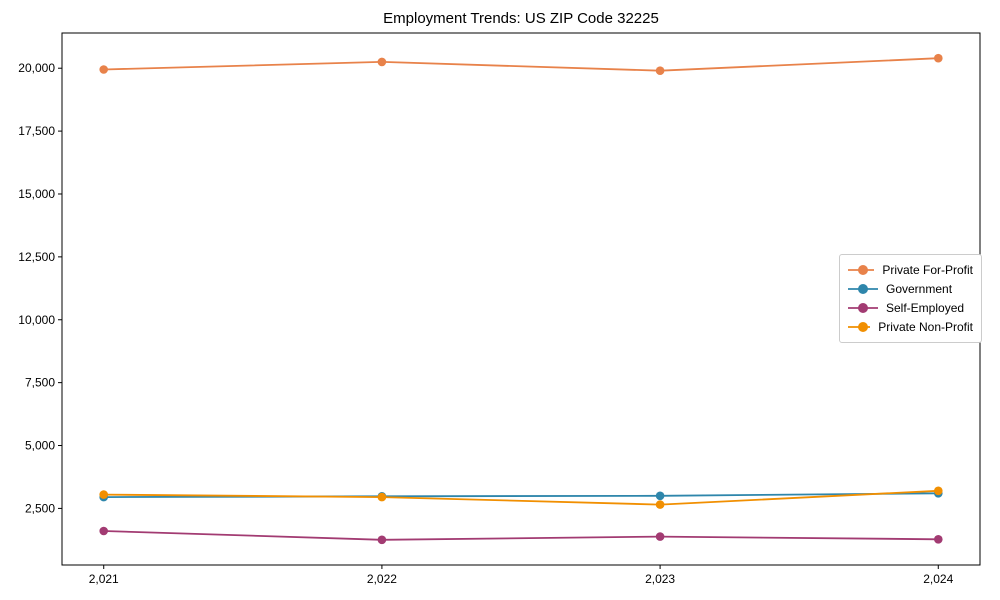  What do you see at coordinates (521, 535) in the screenshot?
I see `series-line-self-employed` at bounding box center [521, 535].